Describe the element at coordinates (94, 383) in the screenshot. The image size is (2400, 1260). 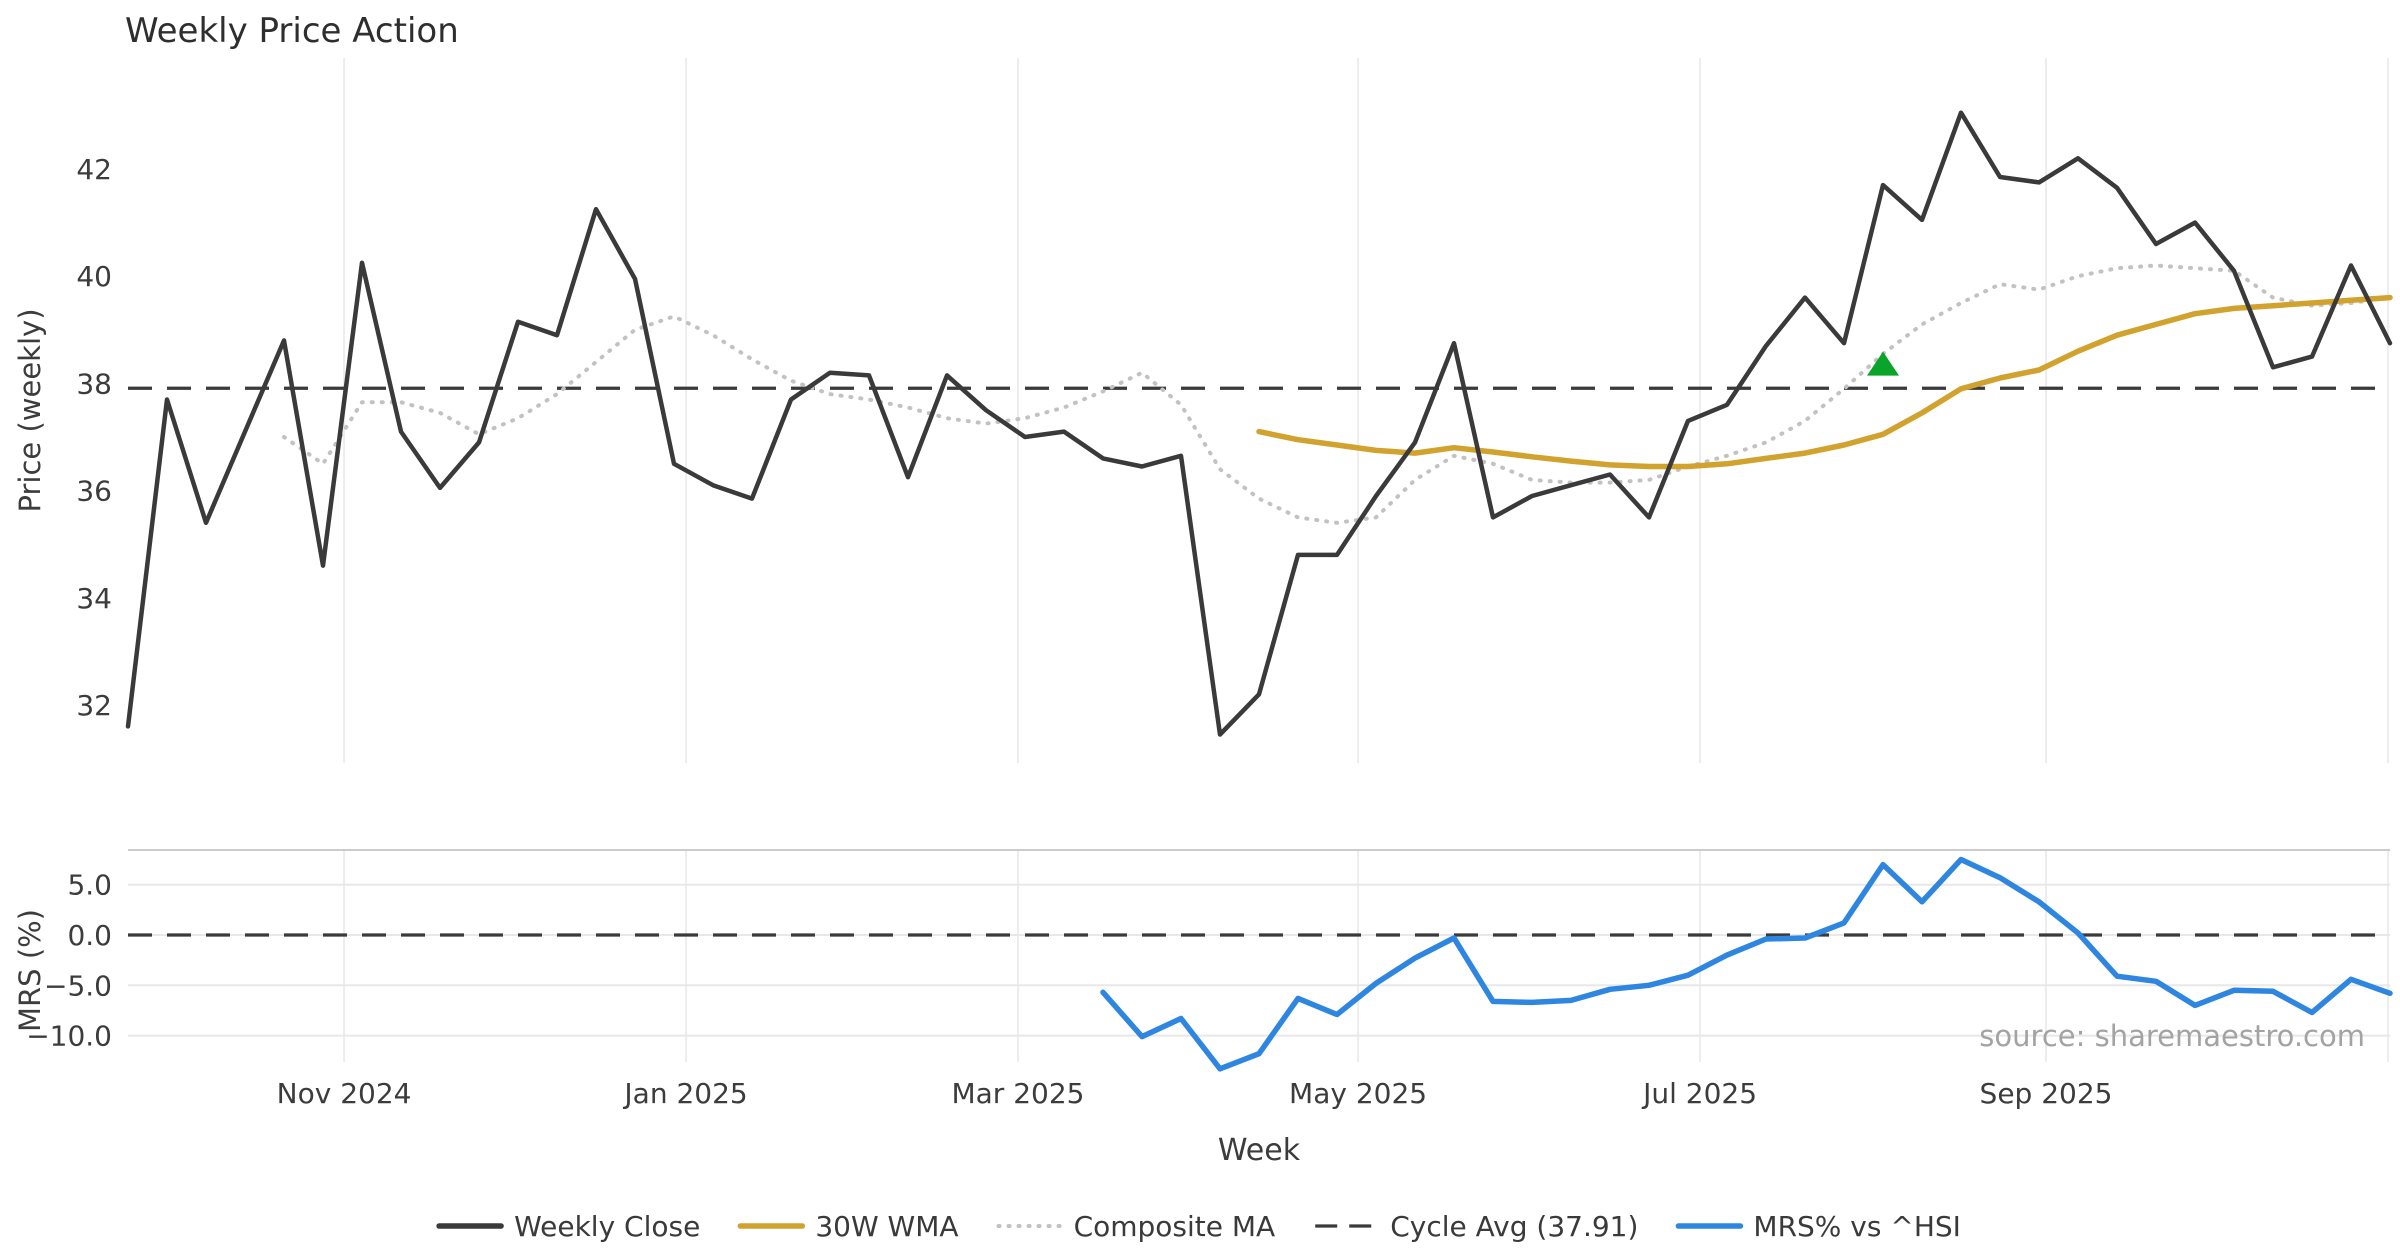
I see `price-ytick-label: 38` at that location.